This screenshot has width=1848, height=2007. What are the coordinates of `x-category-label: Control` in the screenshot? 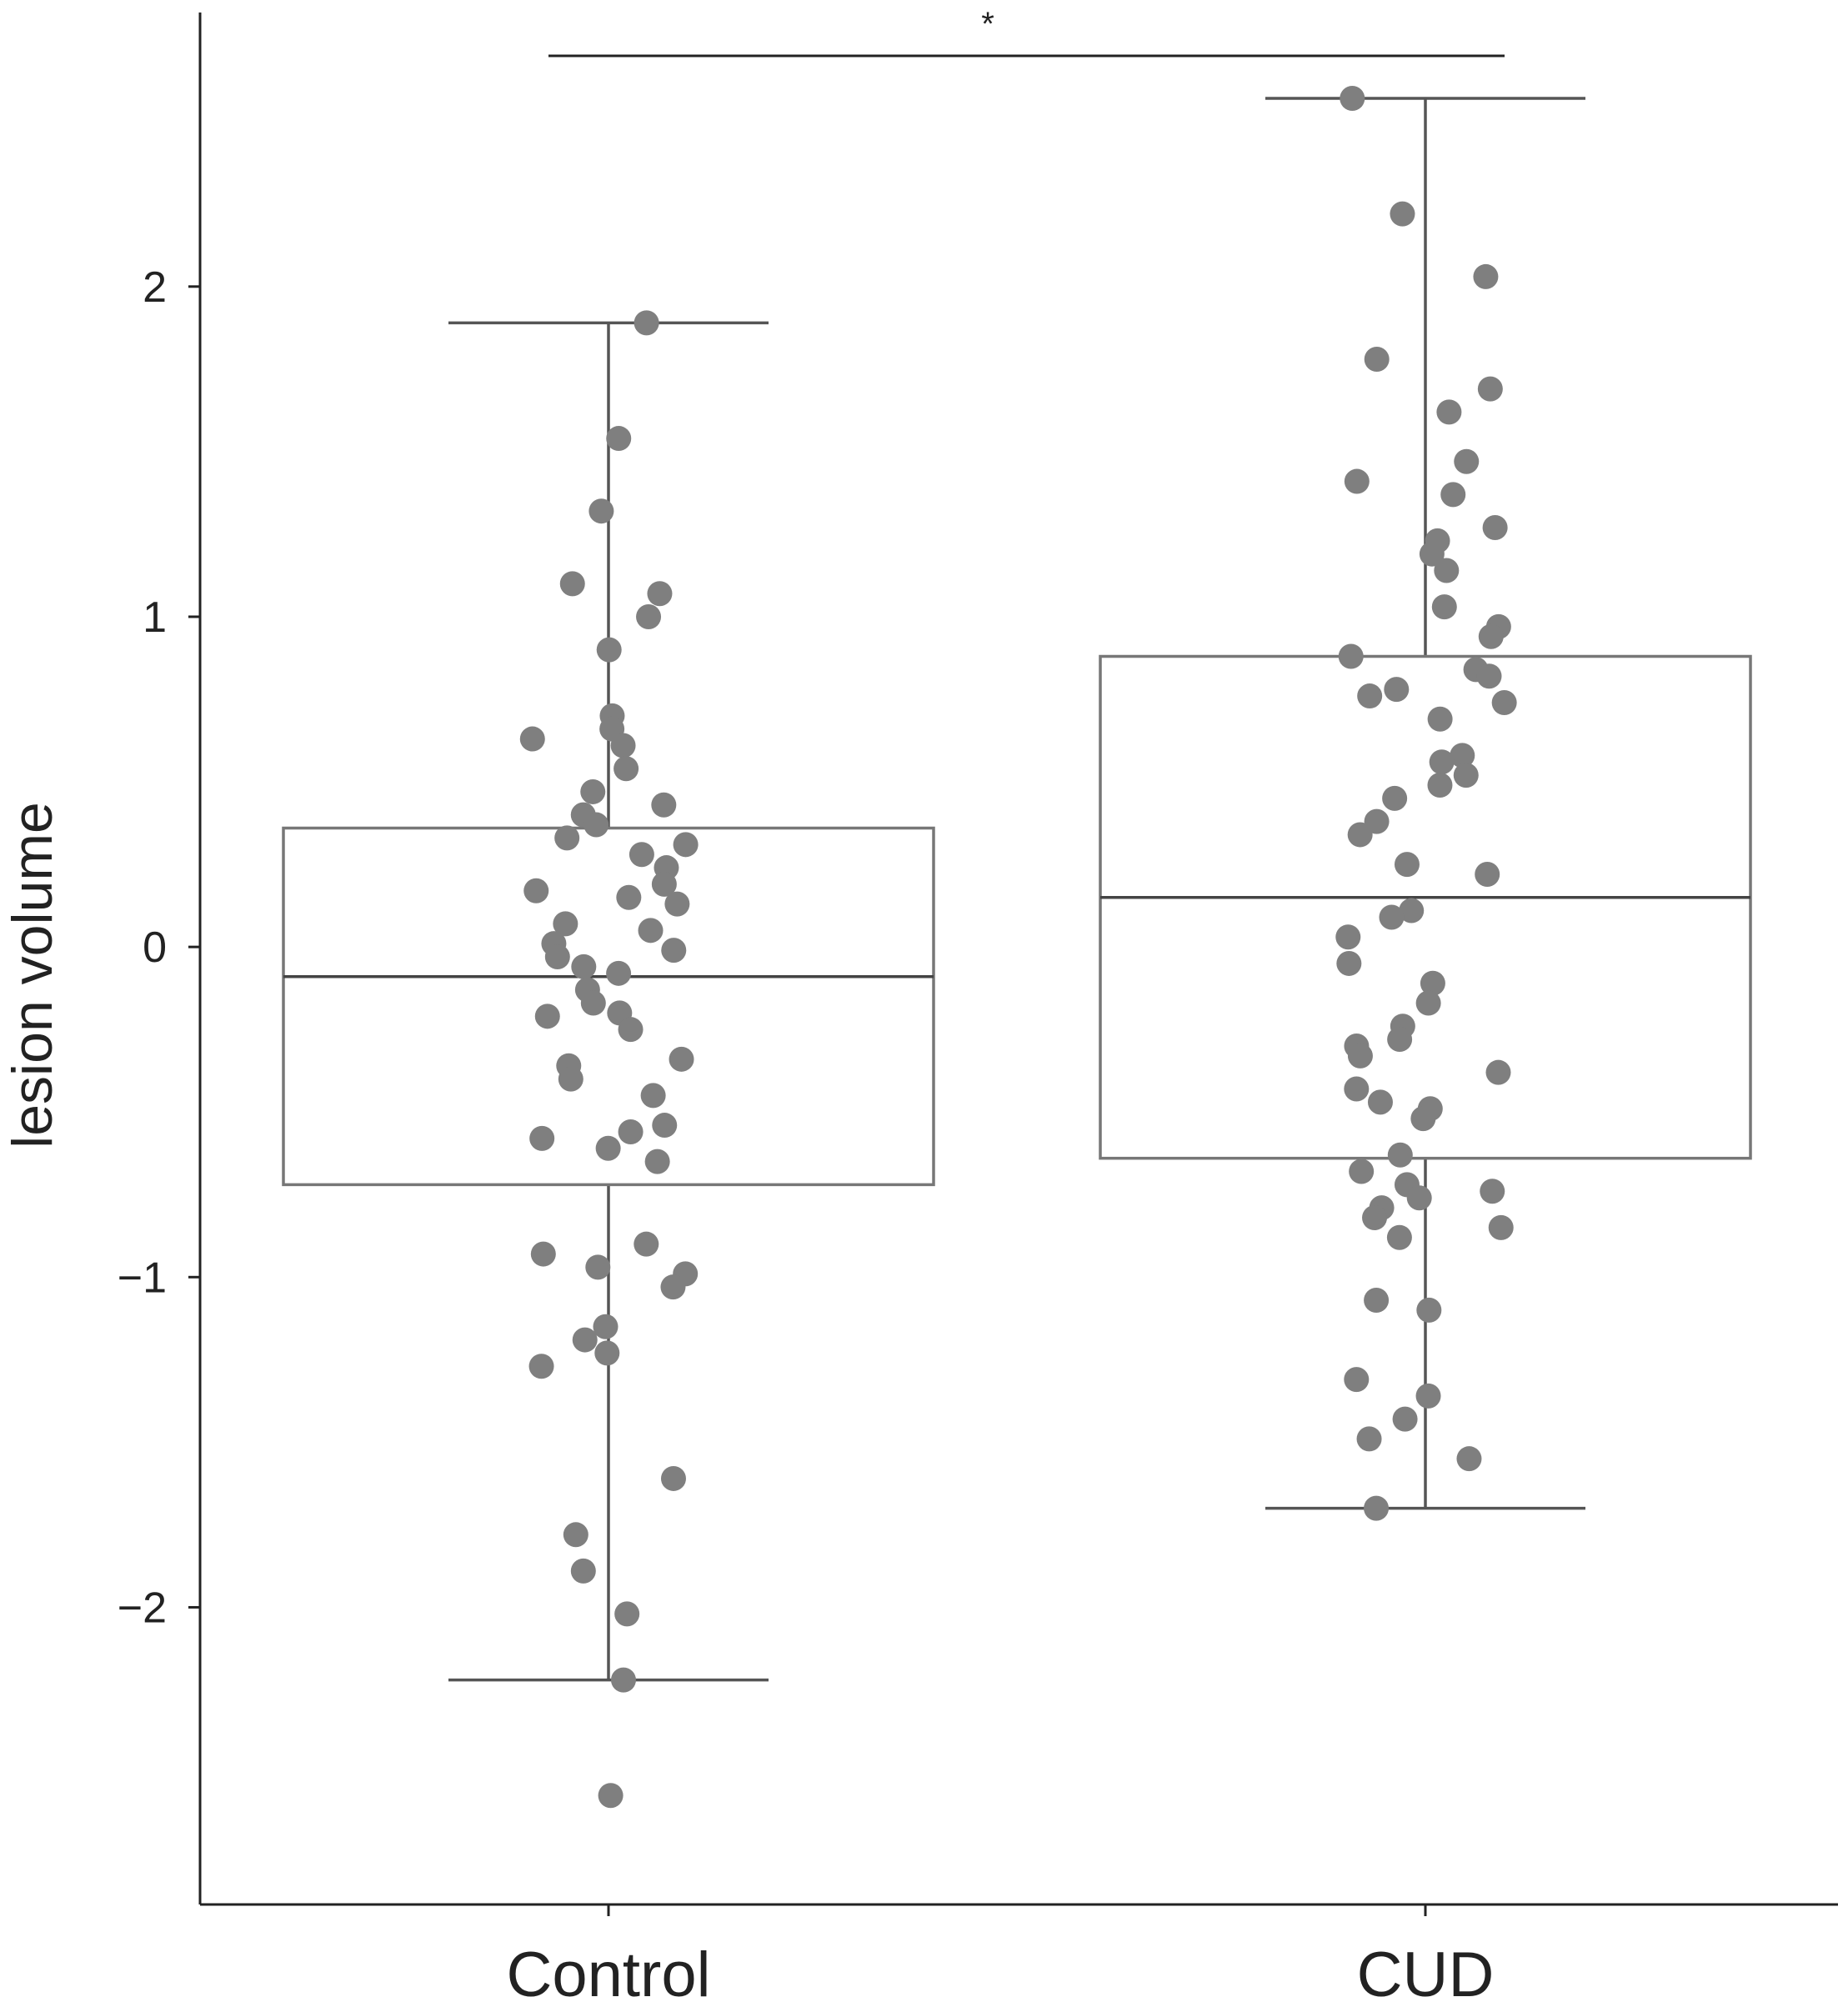 It's located at (609, 1971).